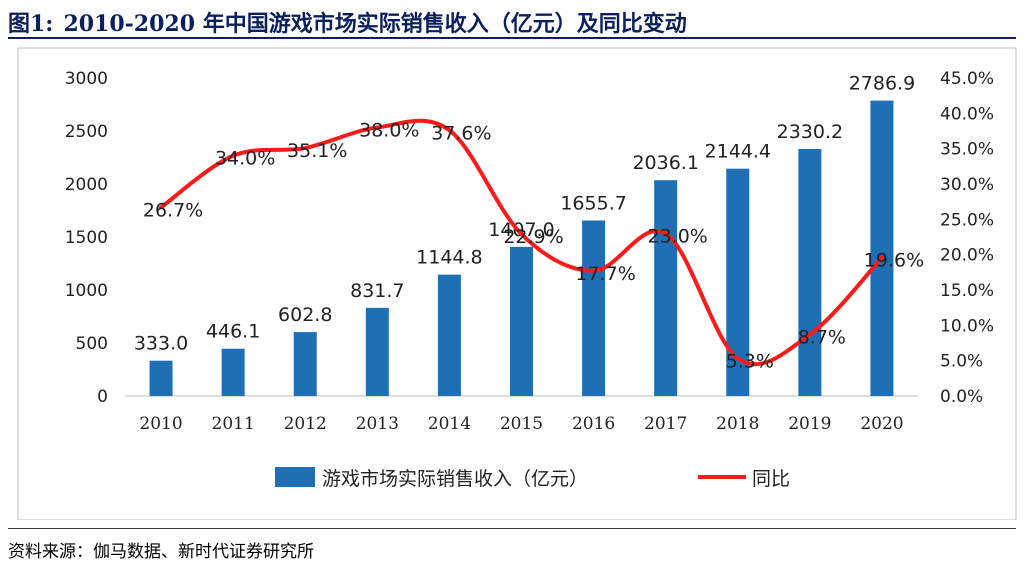 The height and width of the screenshot is (569, 1024). I want to click on legend: 游戏市场实际销售收入（亿元） 同比, so click(532, 478).